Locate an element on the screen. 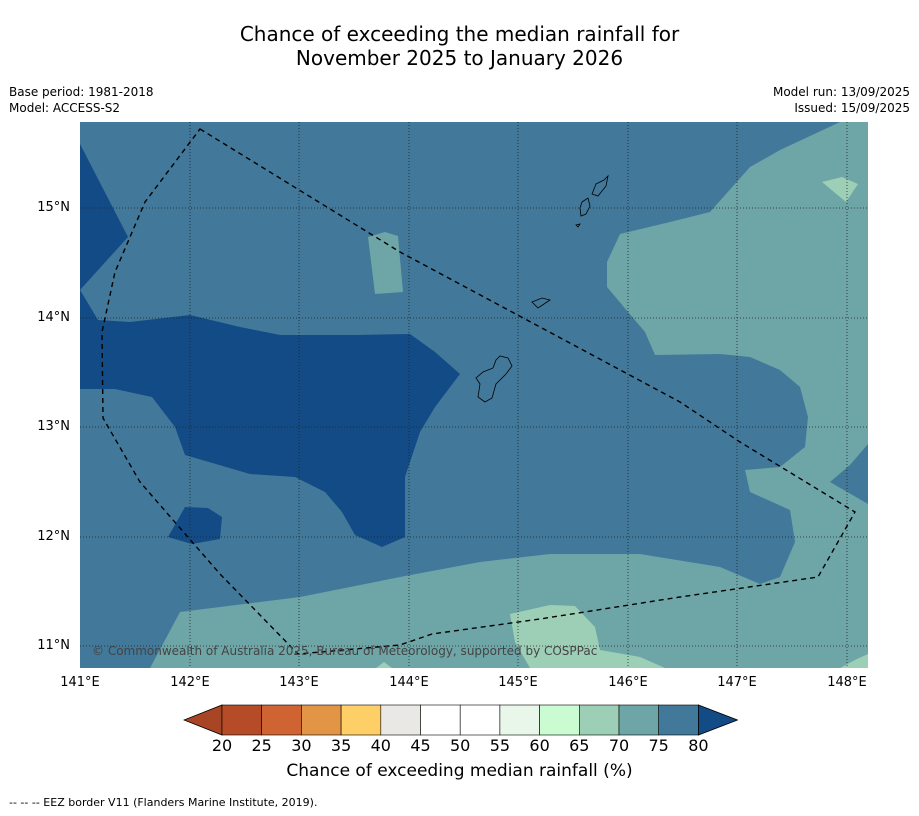 The image size is (919, 816). region-80-central is located at coordinates (270, 418).